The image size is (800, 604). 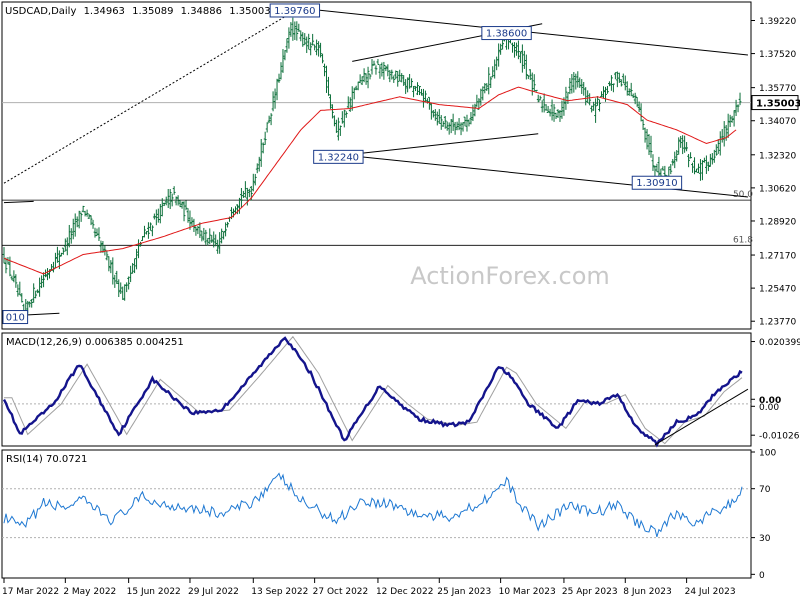 What do you see at coordinates (779, 343) in the screenshot?
I see `macd-axis-label: 0.020399` at bounding box center [779, 343].